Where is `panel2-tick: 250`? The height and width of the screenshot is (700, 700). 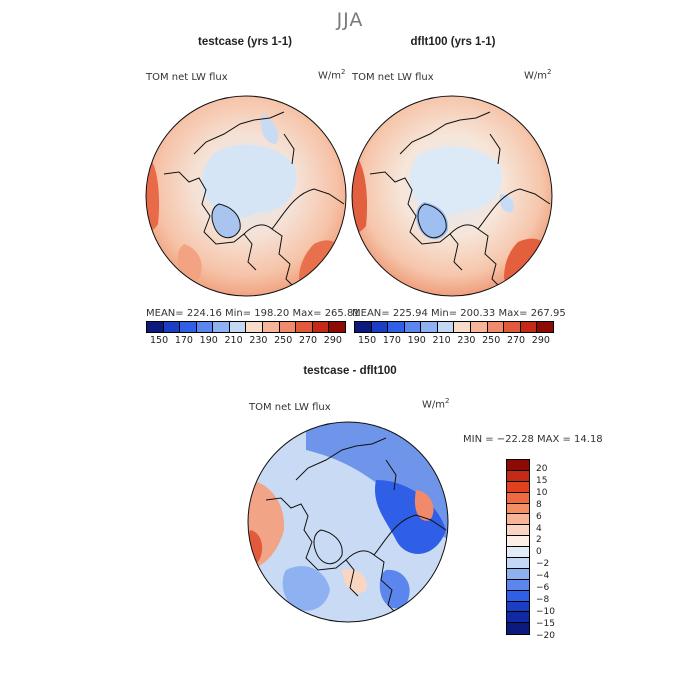 panel2-tick: 250 is located at coordinates (491, 340).